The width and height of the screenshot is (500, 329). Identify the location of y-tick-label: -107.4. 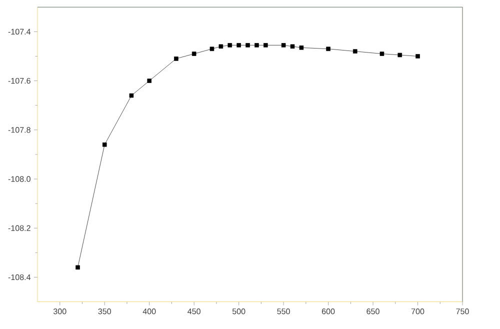
(19, 32).